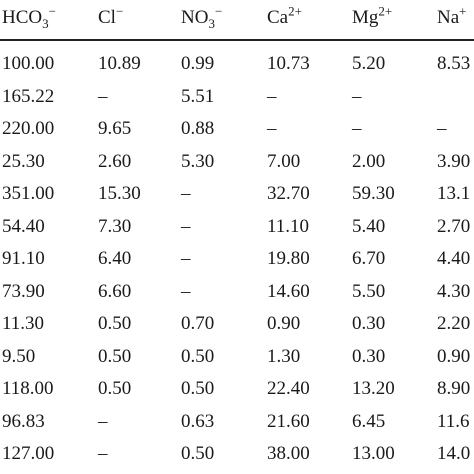  I want to click on table-cell: 1.30, so click(284, 356).